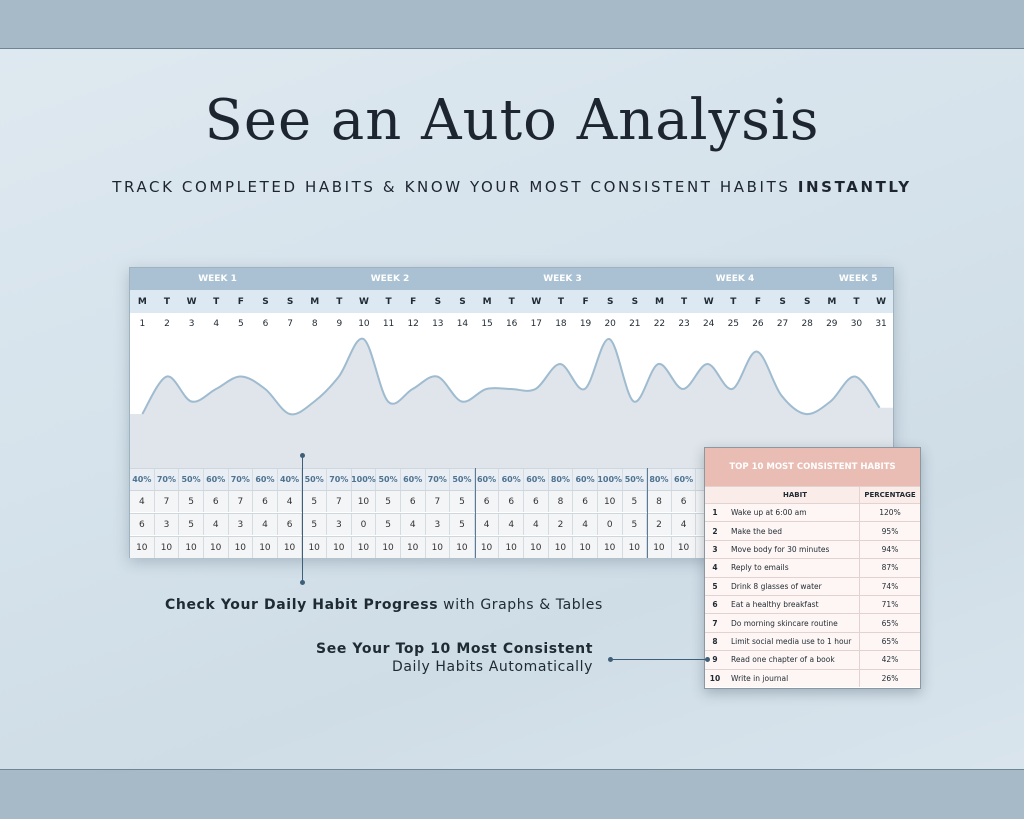  I want to click on day-number: 18, so click(561, 323).